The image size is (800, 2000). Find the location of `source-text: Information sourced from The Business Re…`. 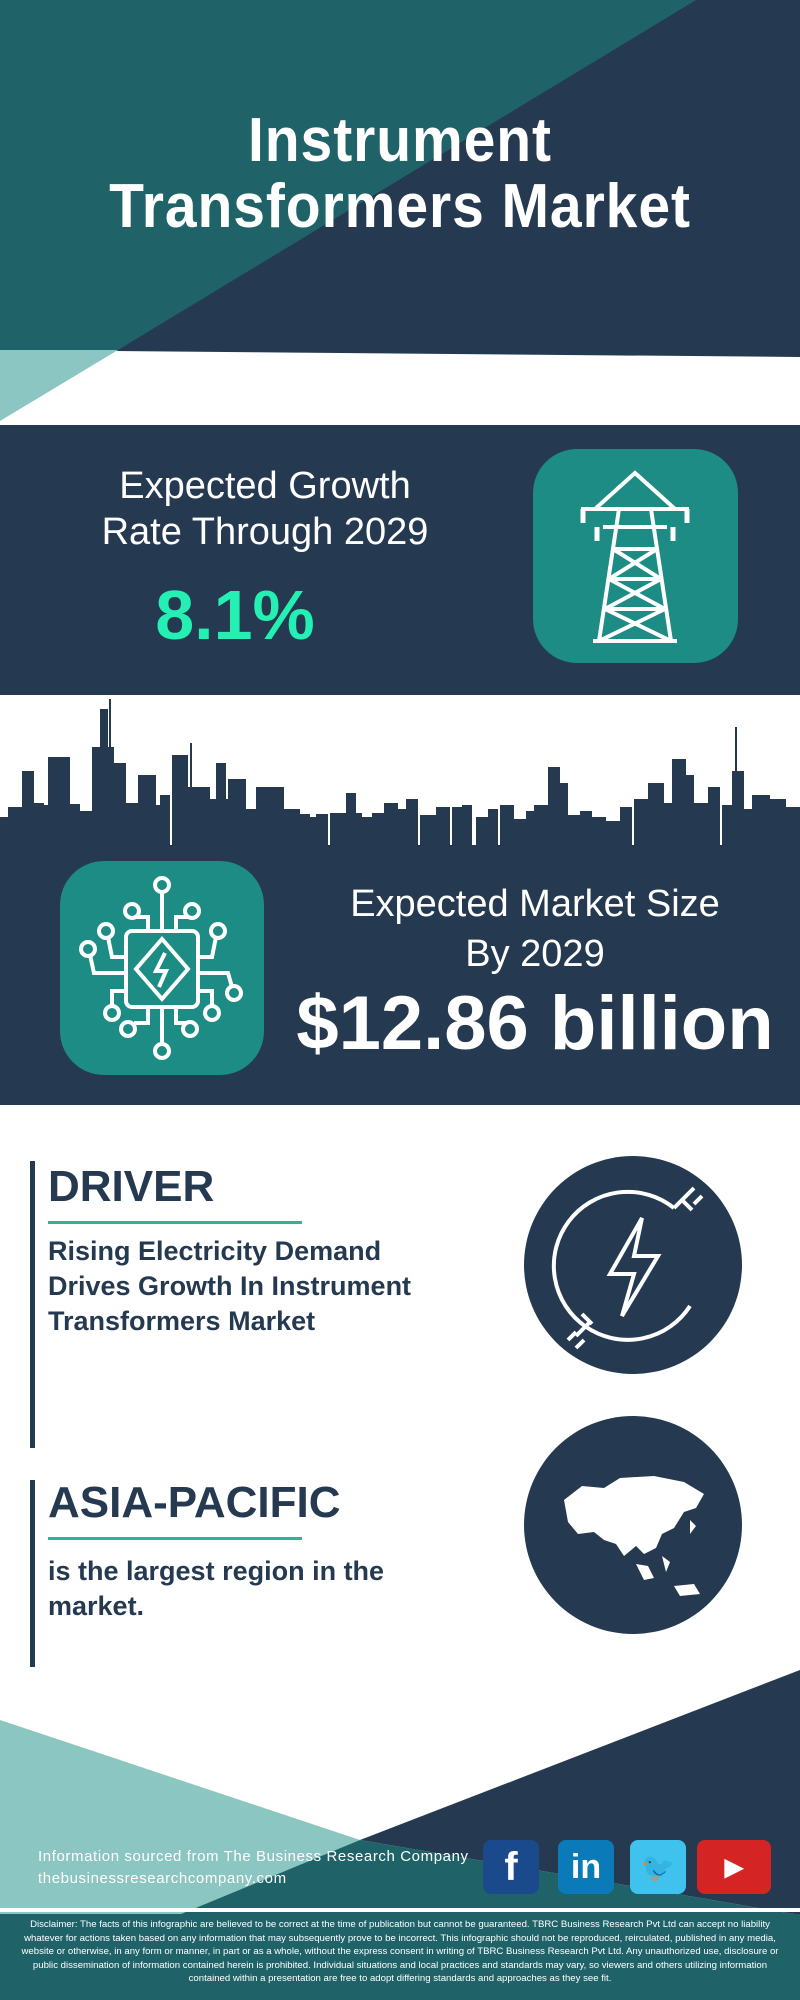

source-text: Information sourced from The Business Re… is located at coordinates (253, 1856).